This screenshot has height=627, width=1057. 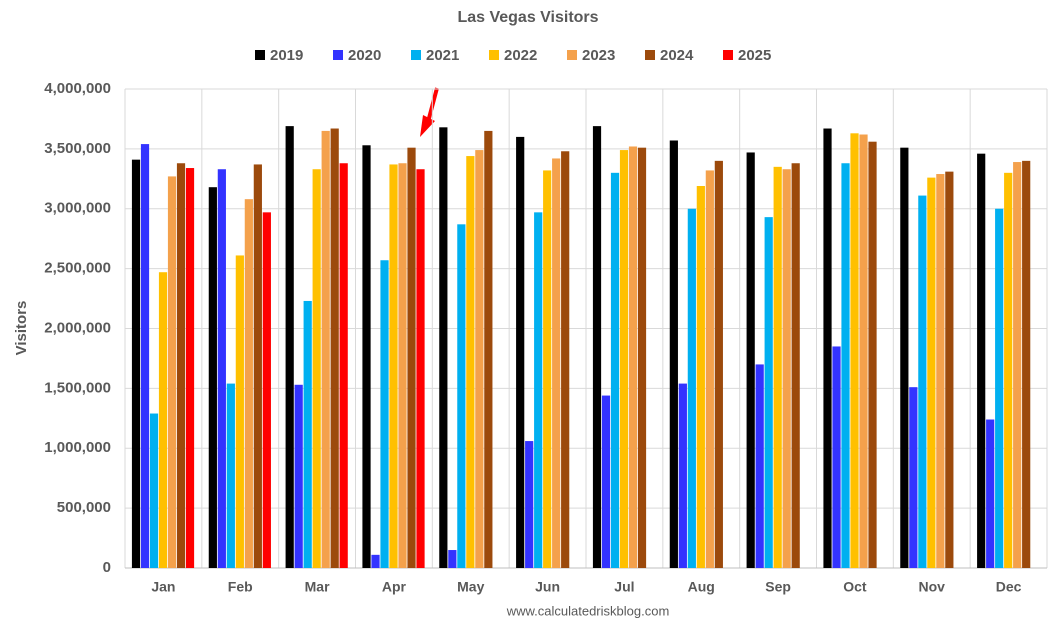 I want to click on y-tick-label: 4,000,000, so click(x=77, y=88).